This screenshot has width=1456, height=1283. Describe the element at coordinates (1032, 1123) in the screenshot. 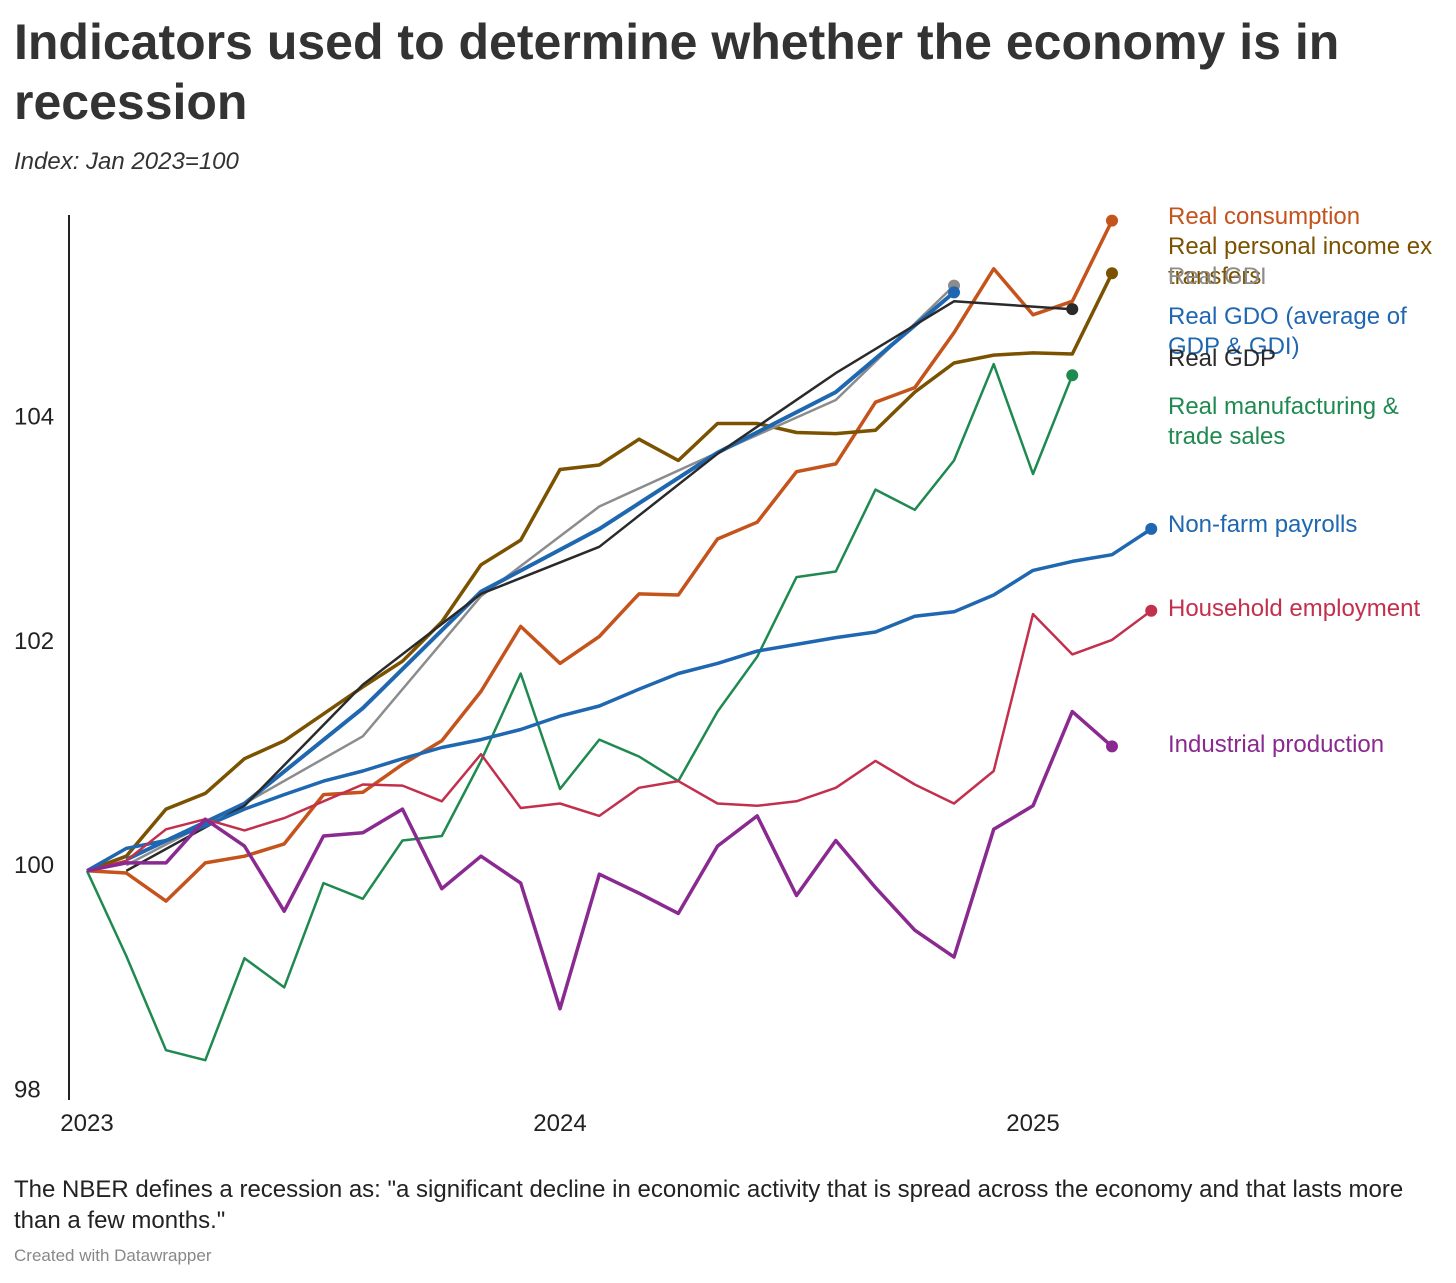

I see `x-tick-label: 2025` at that location.